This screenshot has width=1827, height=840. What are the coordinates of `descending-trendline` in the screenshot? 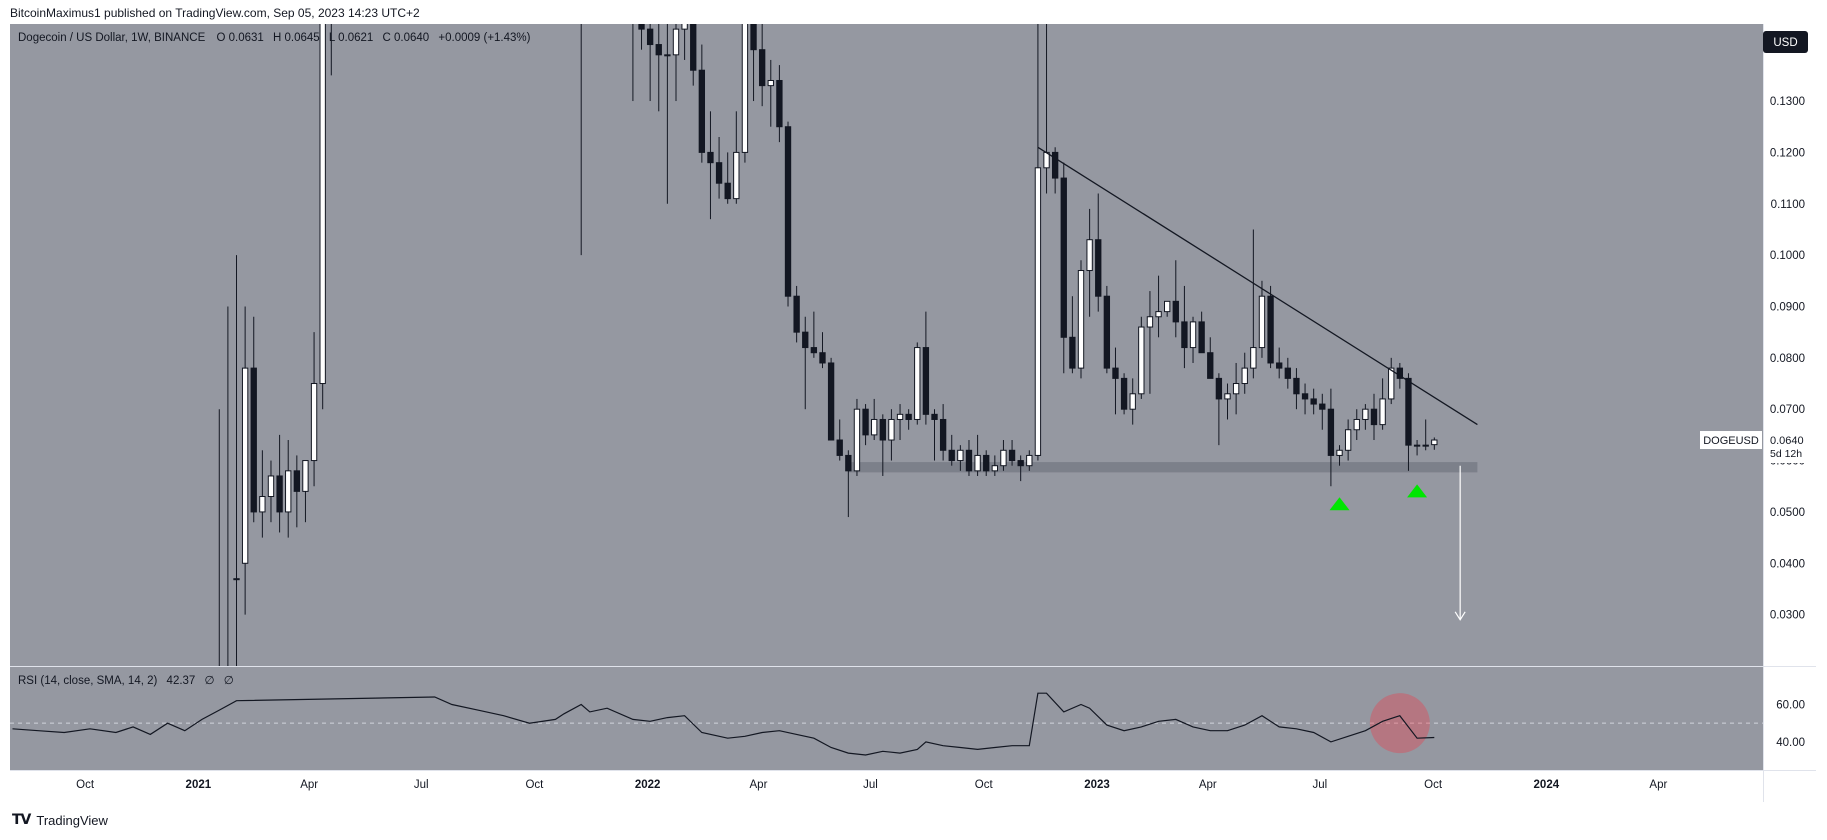 It's located at (1257, 286).